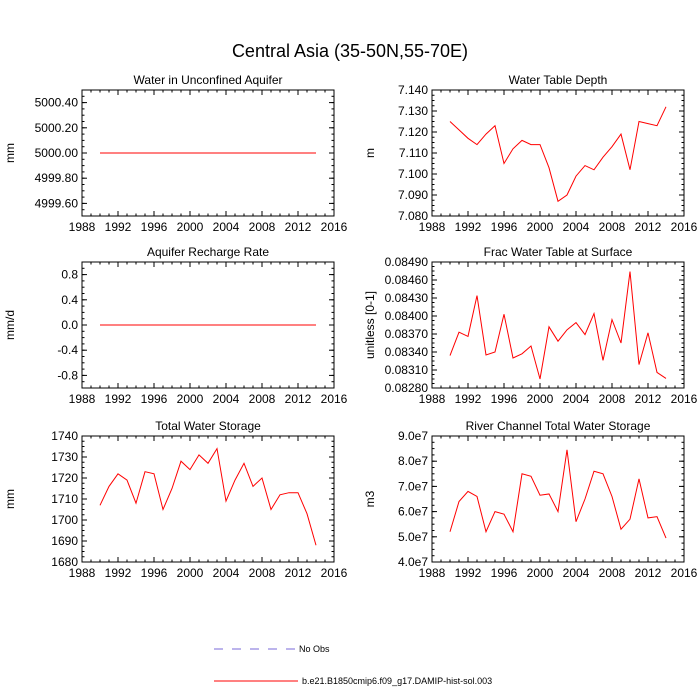  Describe the element at coordinates (314, 649) in the screenshot. I see `legend-label: No Obs` at that location.